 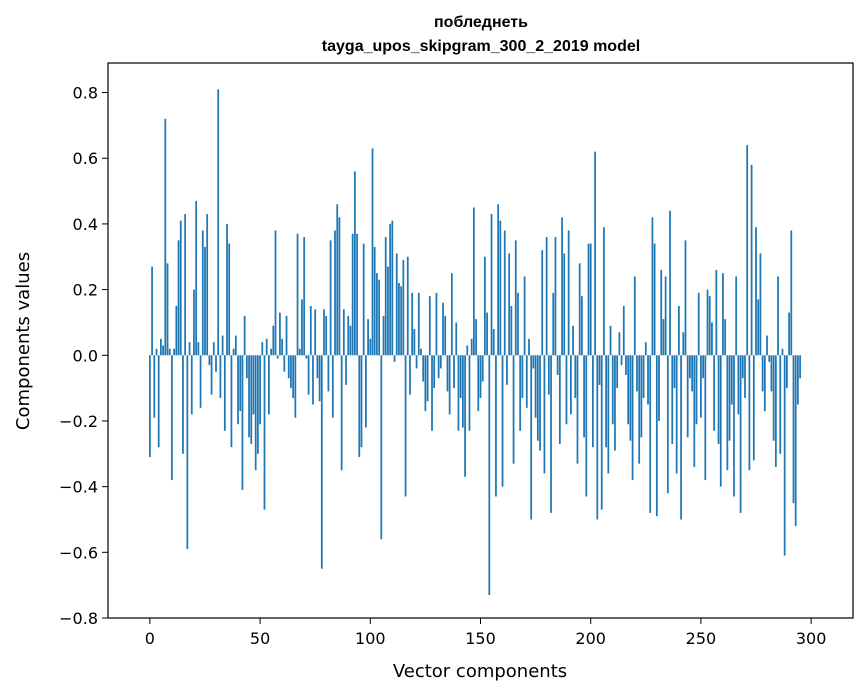 I want to click on y-tick-label-0: −0.8, so click(x=78, y=618).